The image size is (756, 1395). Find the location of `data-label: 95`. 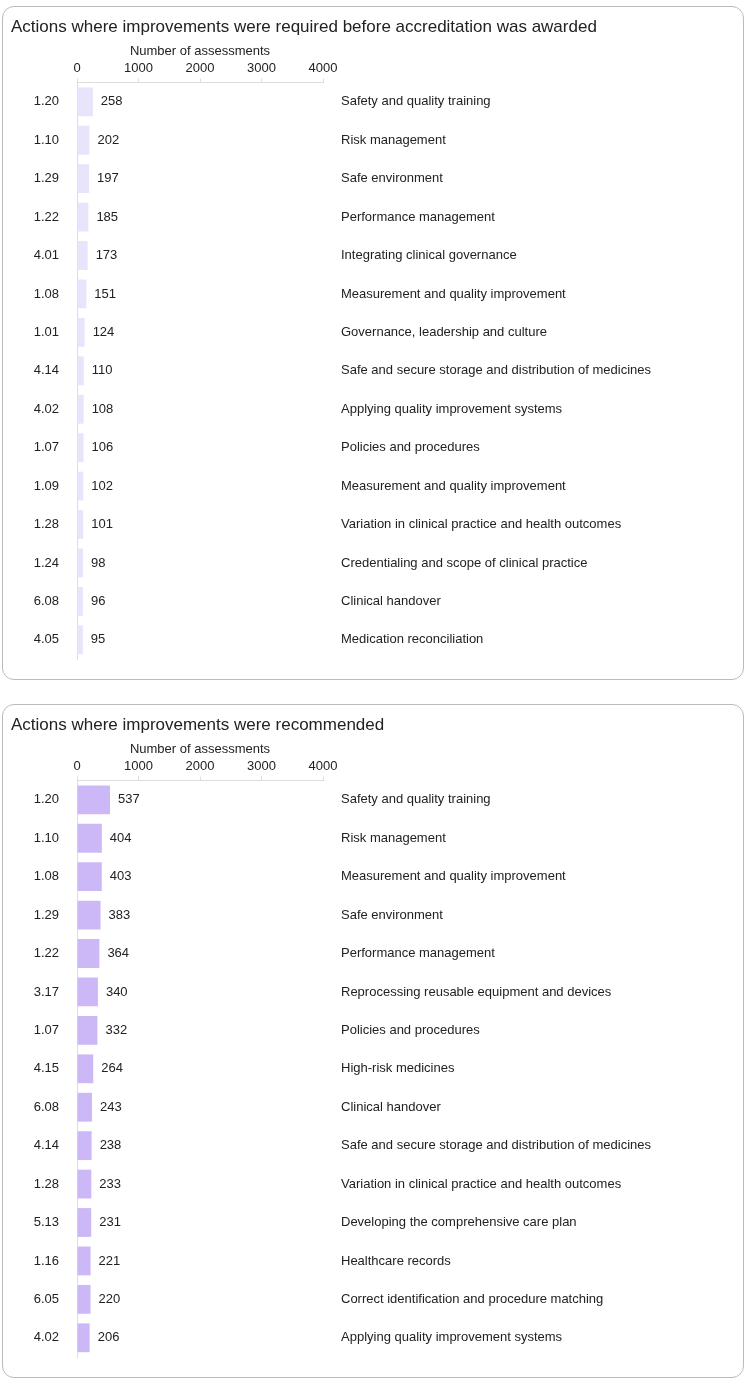

data-label: 95 is located at coordinates (98, 639).